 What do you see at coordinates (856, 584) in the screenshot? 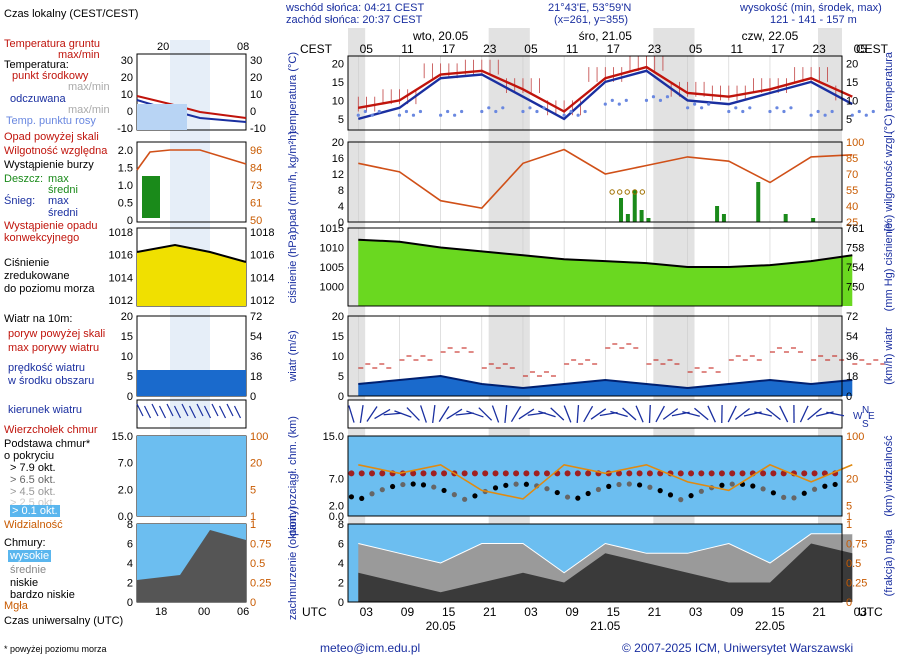
I see `fog-tick-right: 0.25` at bounding box center [856, 584].